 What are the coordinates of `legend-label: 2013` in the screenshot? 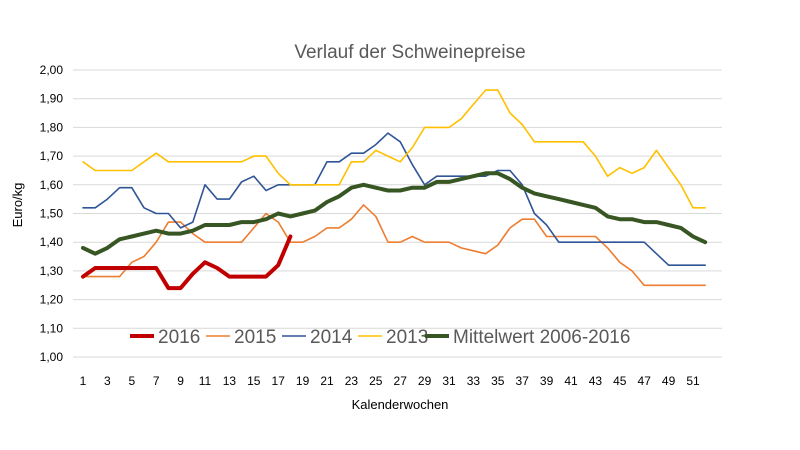 It's located at (407, 337).